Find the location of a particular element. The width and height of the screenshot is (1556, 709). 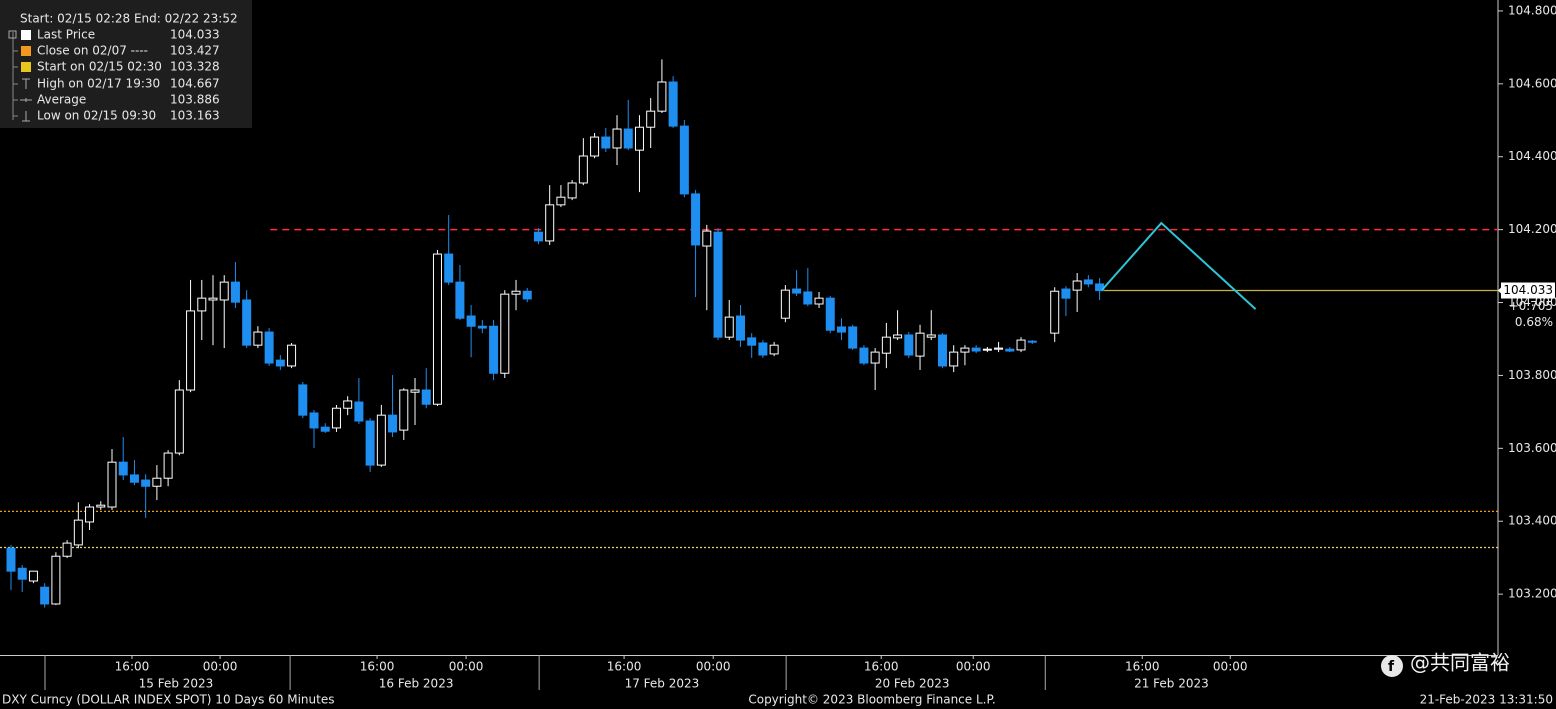

date-label: 17 Feb 2023 is located at coordinates (662, 684).